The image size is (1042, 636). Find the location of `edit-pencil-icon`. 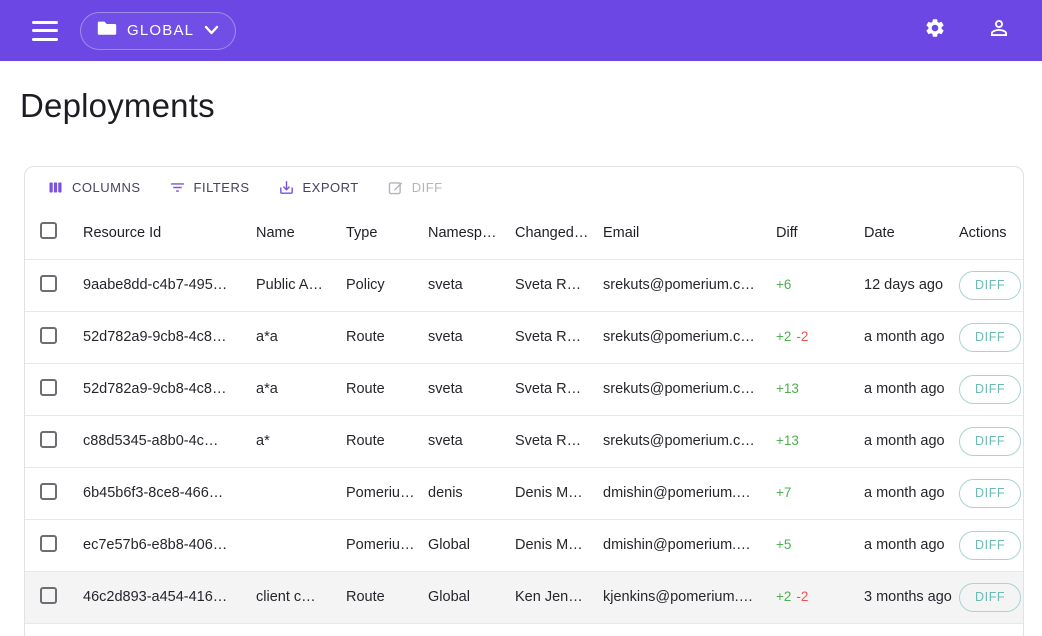

edit-pencil-icon is located at coordinates (395, 187).